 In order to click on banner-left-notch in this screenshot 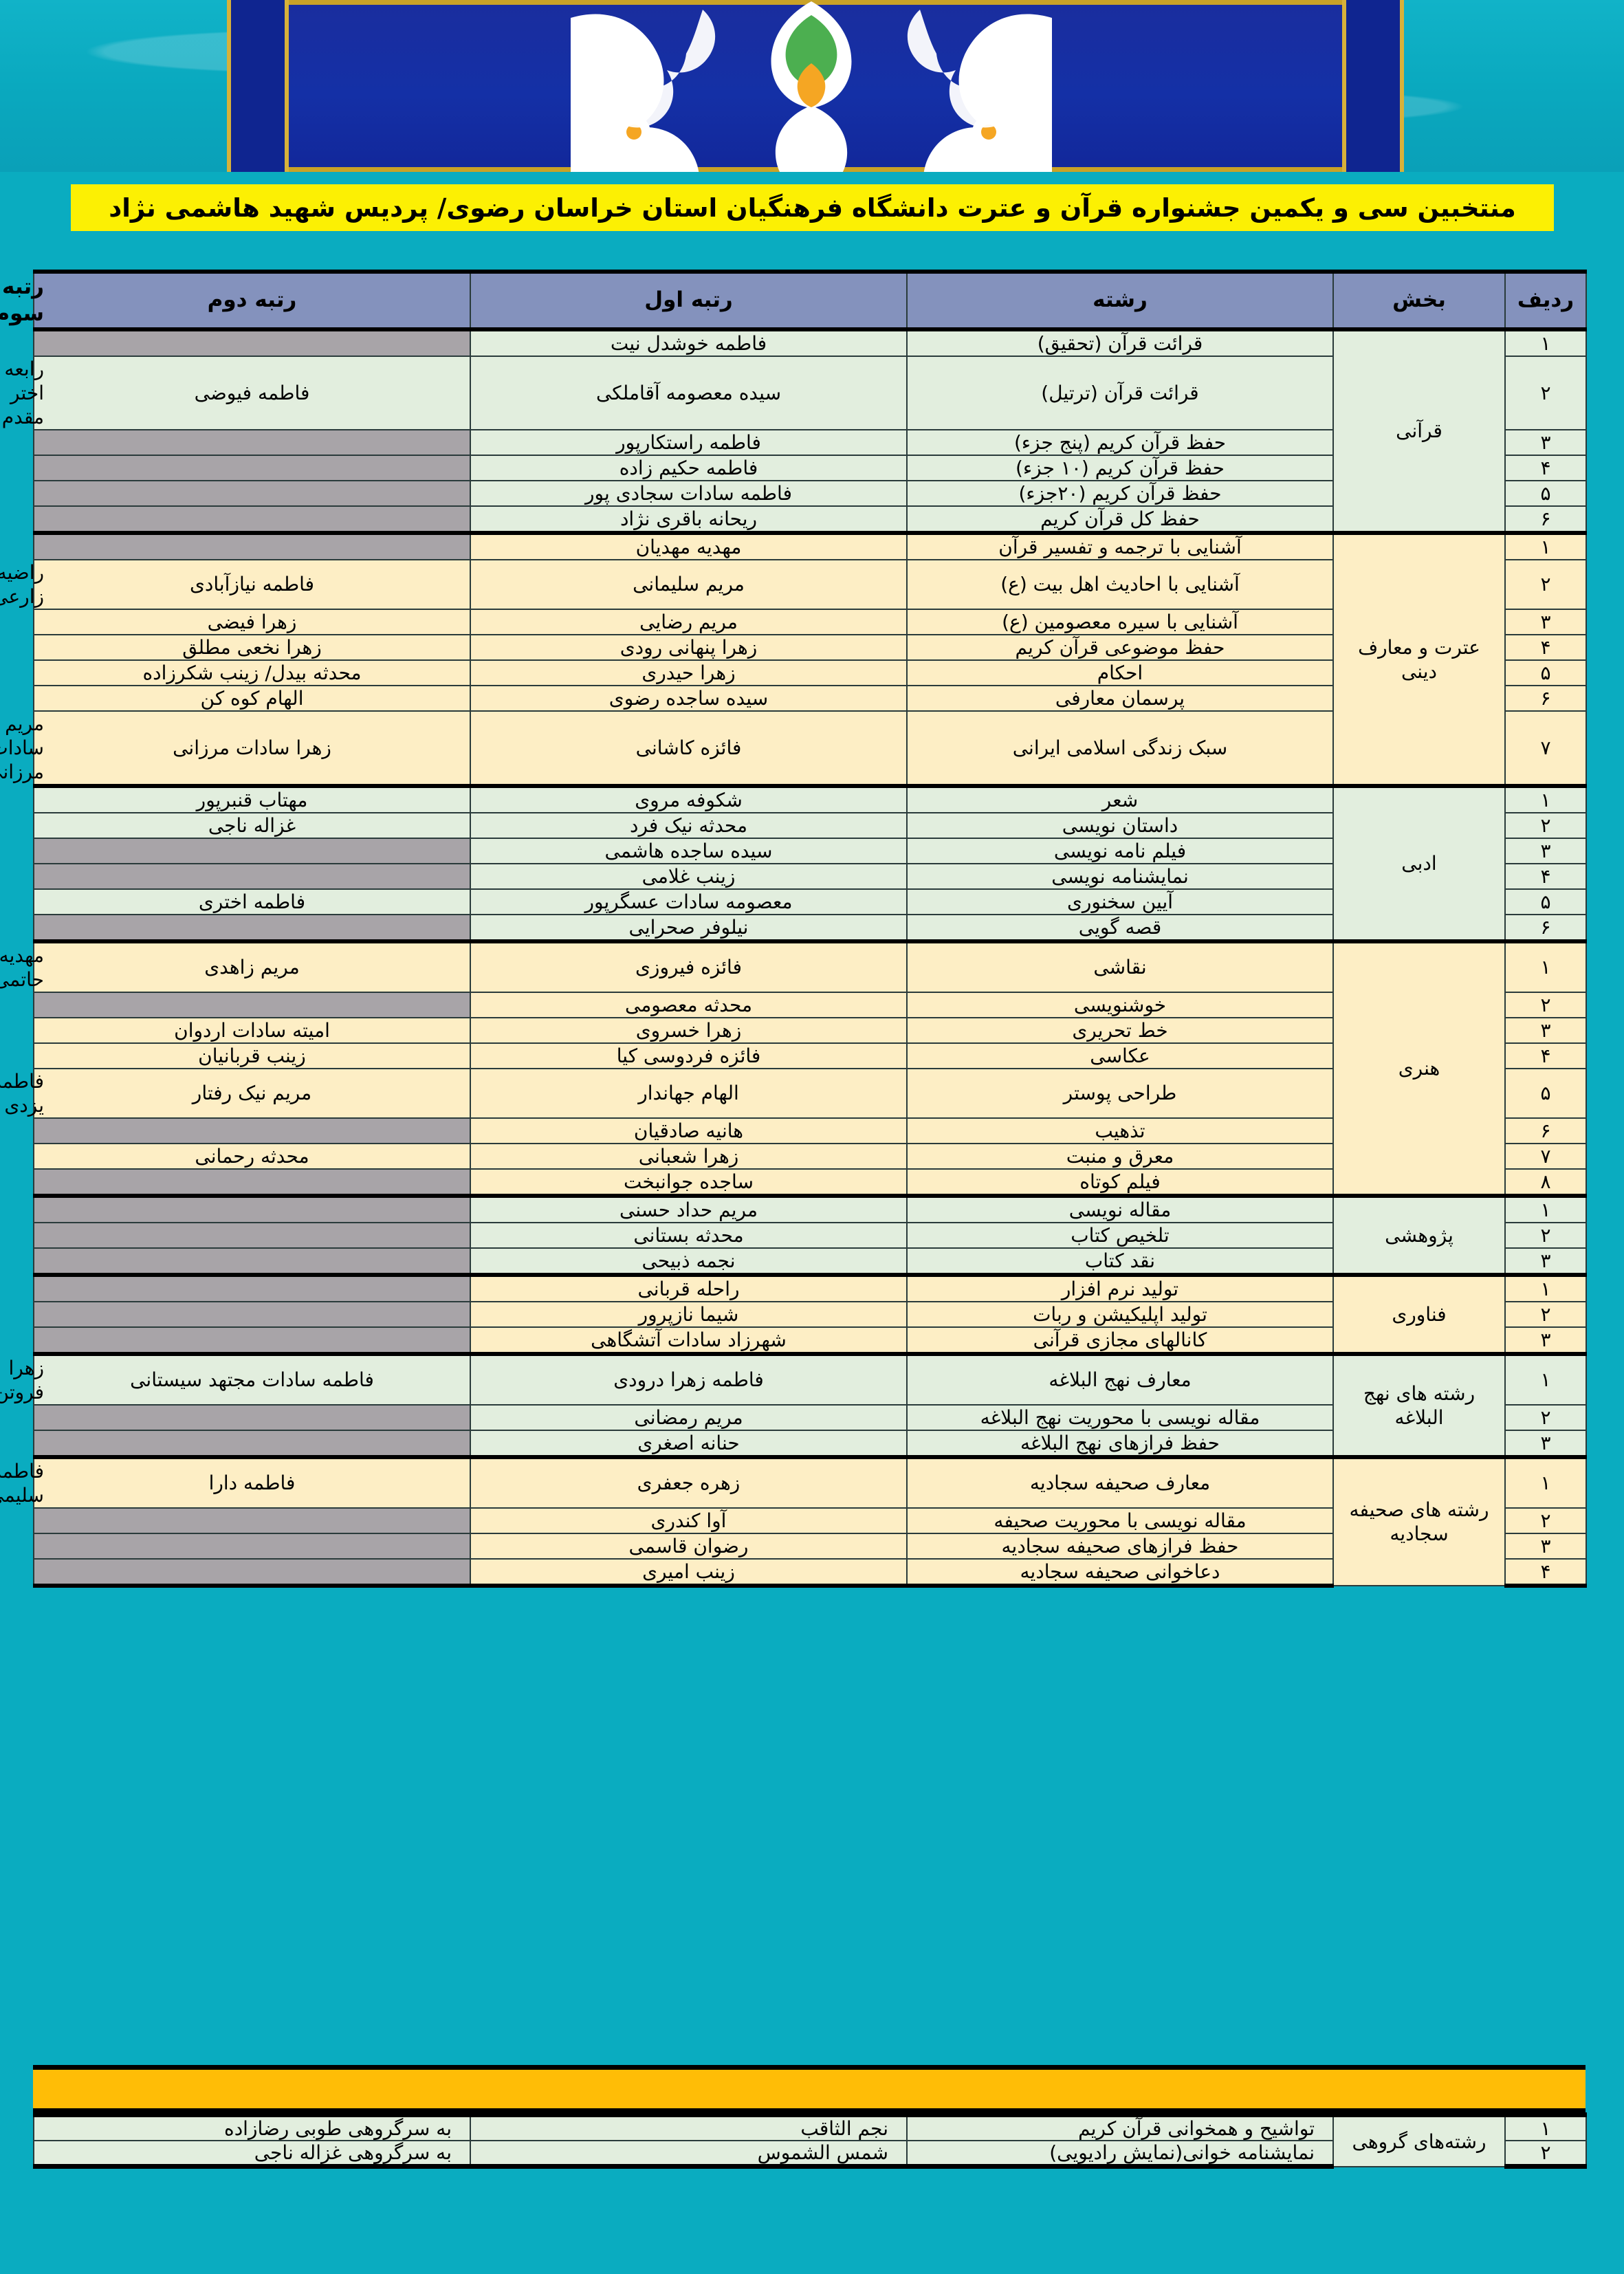, I will do `click(258, 86)`.